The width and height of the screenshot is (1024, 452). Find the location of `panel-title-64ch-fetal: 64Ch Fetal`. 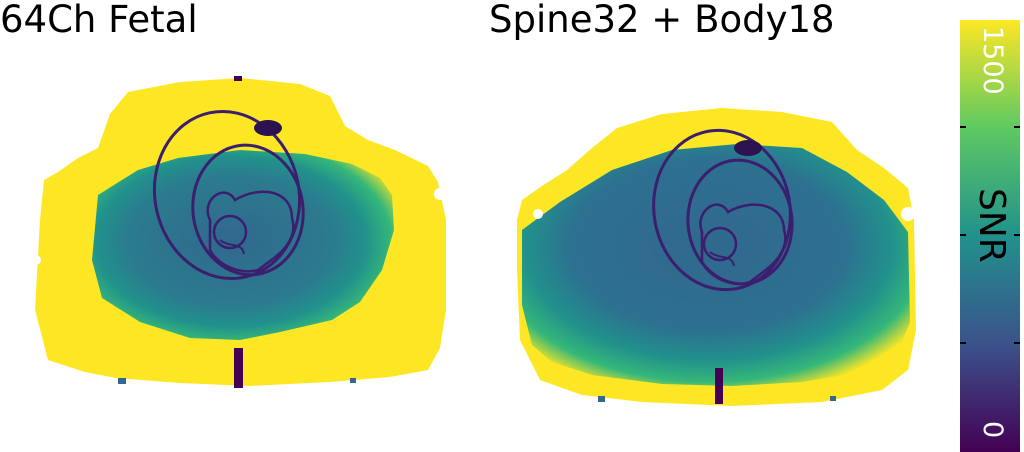

panel-title-64ch-fetal: 64Ch Fetal is located at coordinates (99, 20).